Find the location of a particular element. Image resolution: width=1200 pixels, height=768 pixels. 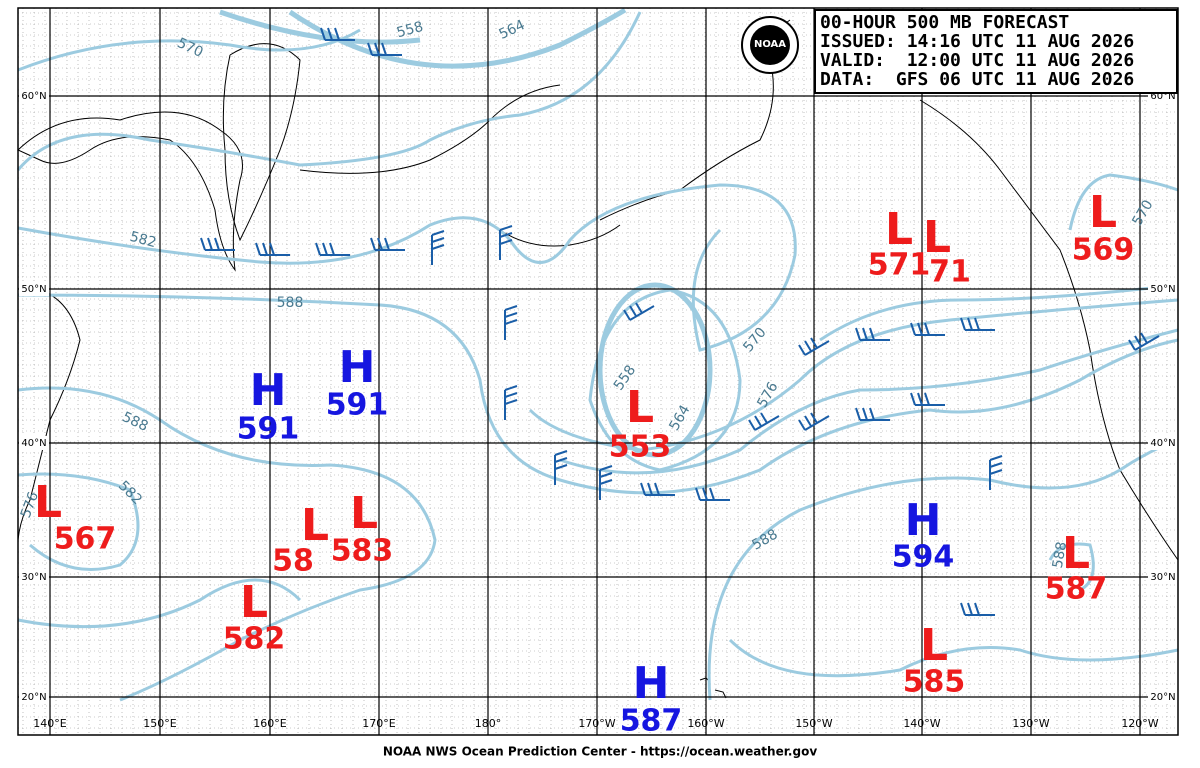

header-line: DATA: GFS 06 UTC 11 AUG 2026 is located at coordinates (977, 79).